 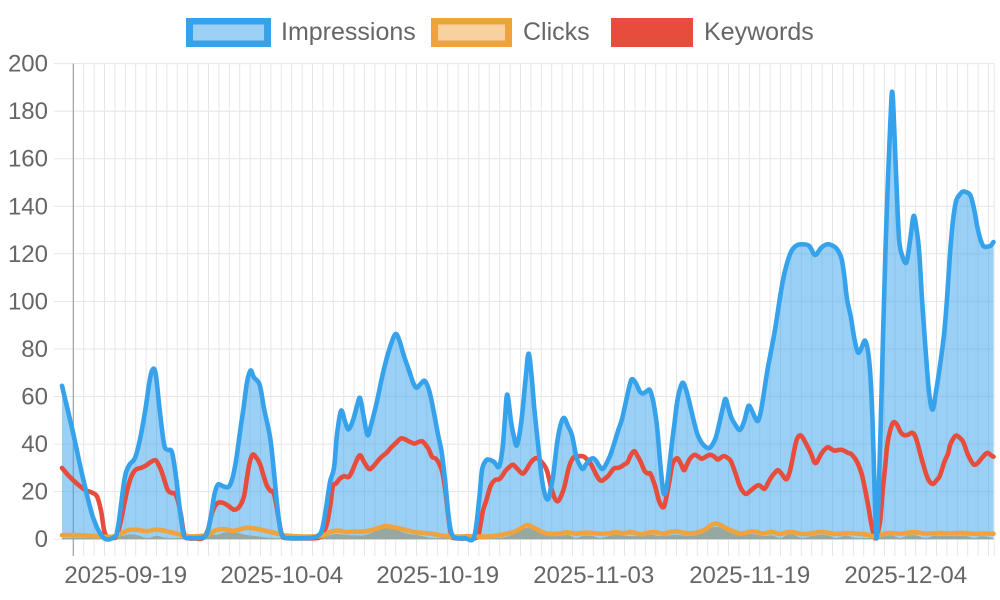 I want to click on svg-text: 40, so click(x=34, y=444).